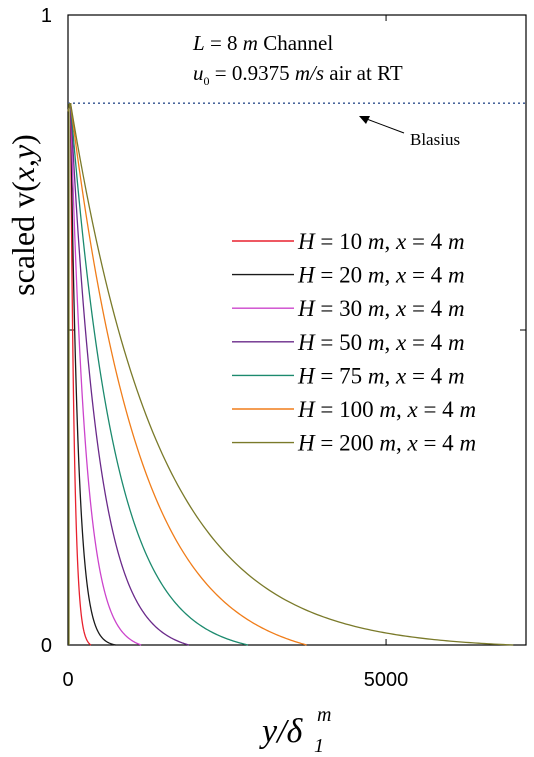 The height and width of the screenshot is (757, 534). What do you see at coordinates (390, 241) in the screenshot?
I see `legend-label-1-part-3: ,` at bounding box center [390, 241].